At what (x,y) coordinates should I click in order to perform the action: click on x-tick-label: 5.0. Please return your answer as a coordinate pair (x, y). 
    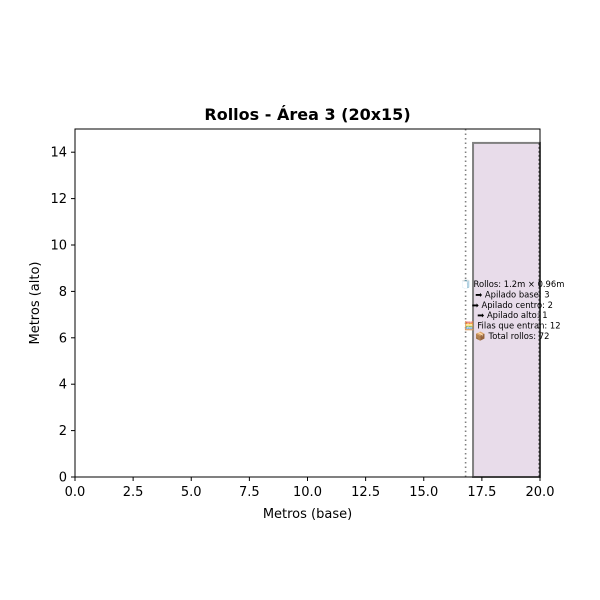
    Looking at the image, I should click on (191, 492).